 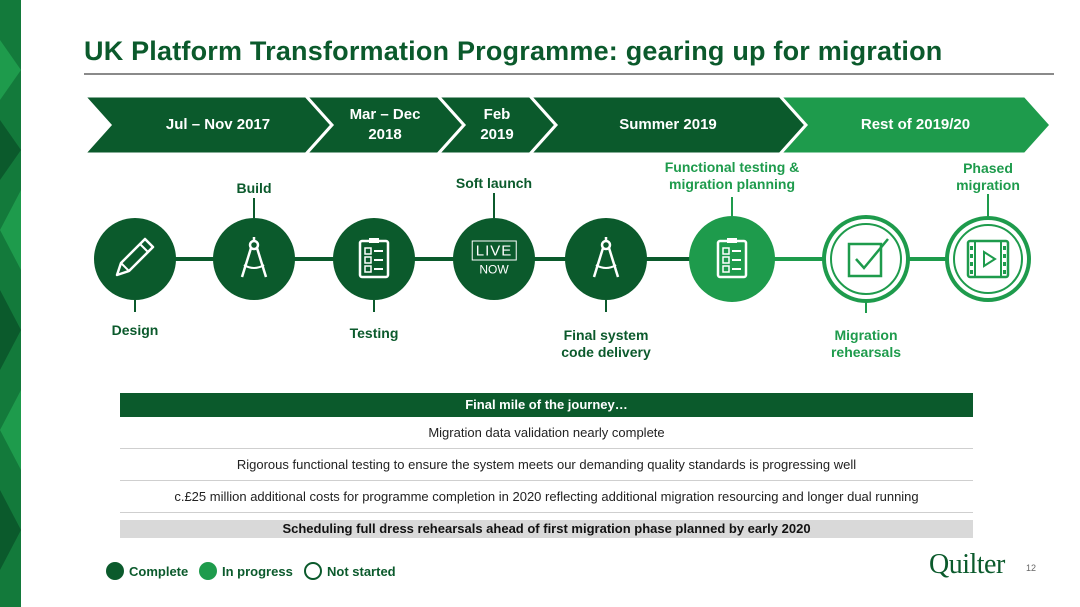 I want to click on legend-complete: Complete, so click(x=147, y=571).